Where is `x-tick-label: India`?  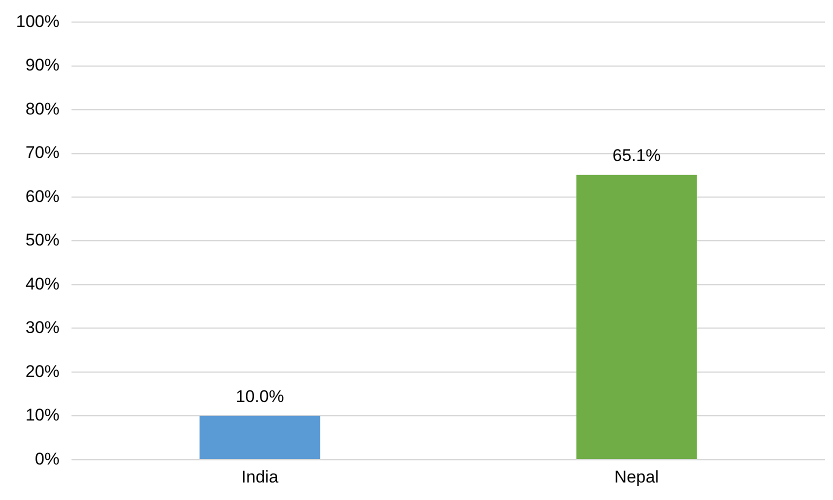 x-tick-label: India is located at coordinates (260, 476).